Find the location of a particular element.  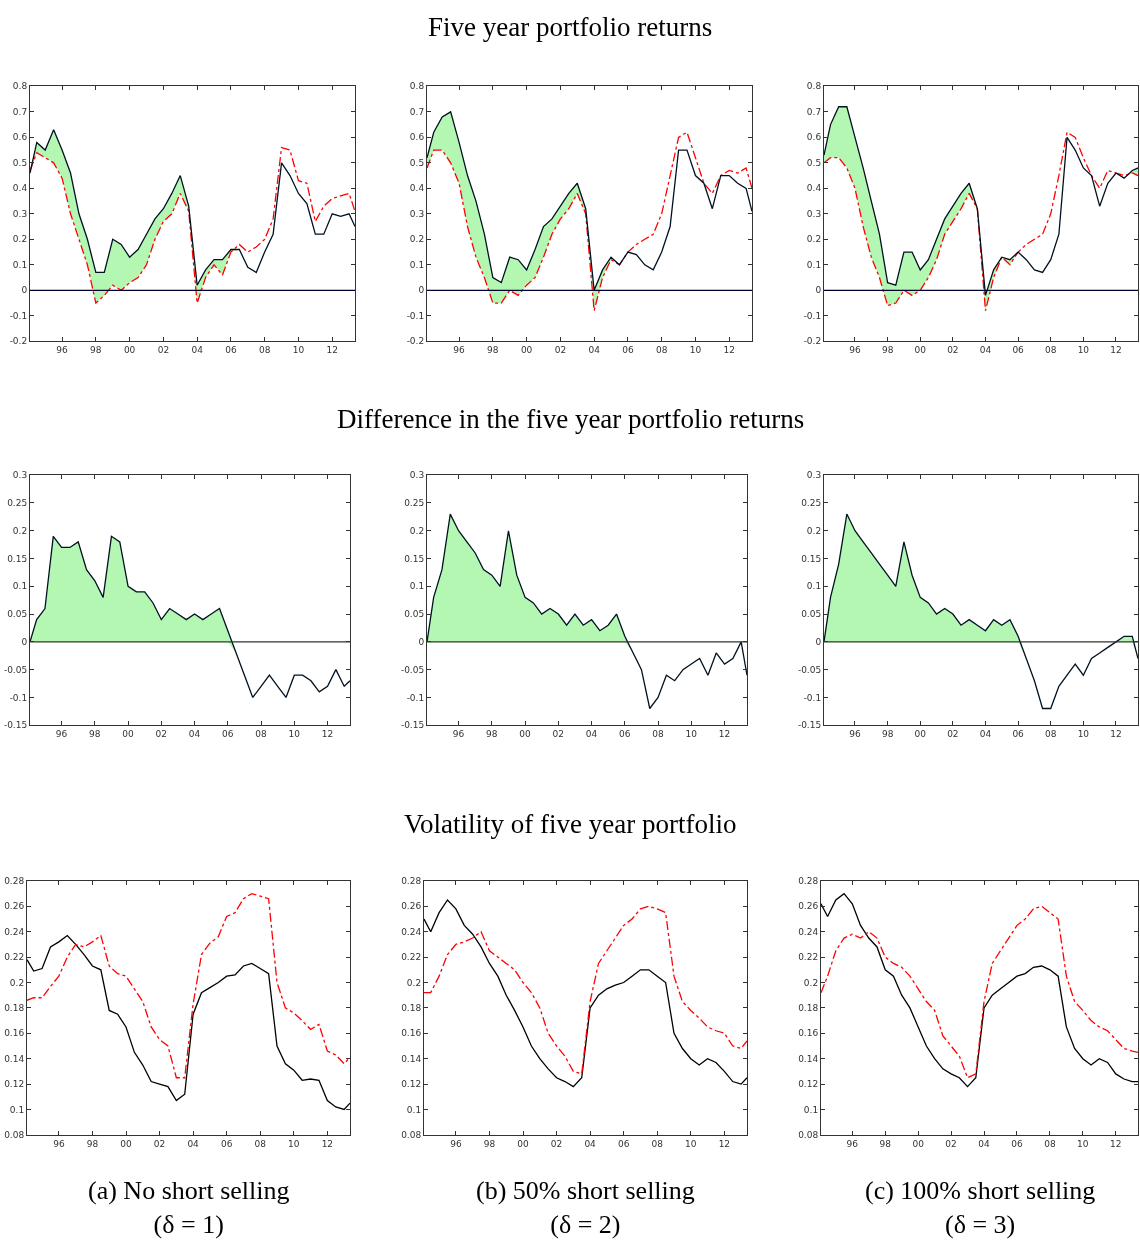

y-tick-label: -0.2 is located at coordinates (812, 341).